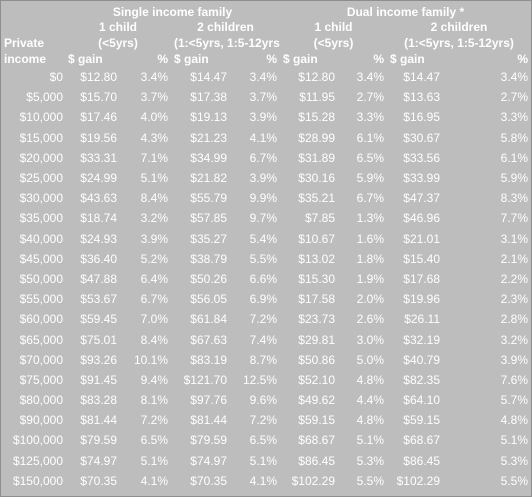 The height and width of the screenshot is (497, 532). Describe the element at coordinates (98, 178) in the screenshot. I see `single-1child-gain-cell: $24.99` at that location.